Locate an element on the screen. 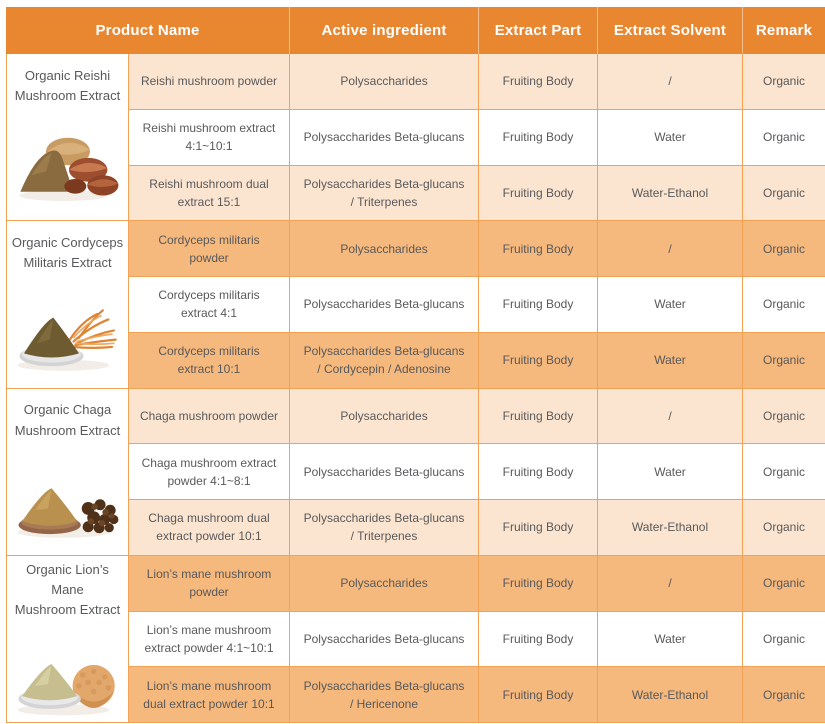  product-name-cell: Reishi mushroom powder is located at coordinates (209, 82).